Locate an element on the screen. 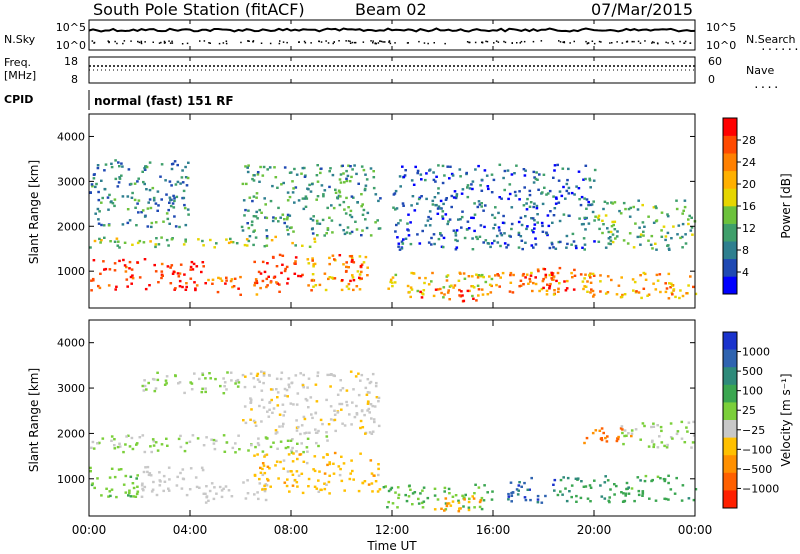 This screenshot has width=800, height=554. velocity-colorbar-title: Velocity [m s⁻¹] is located at coordinates (786, 419).